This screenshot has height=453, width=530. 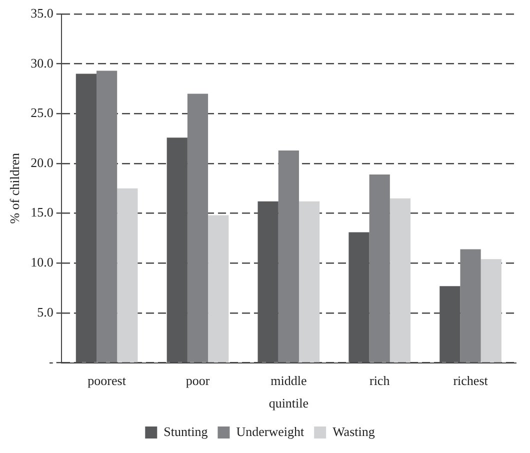 I want to click on x-tick-label: poor, so click(x=198, y=380).